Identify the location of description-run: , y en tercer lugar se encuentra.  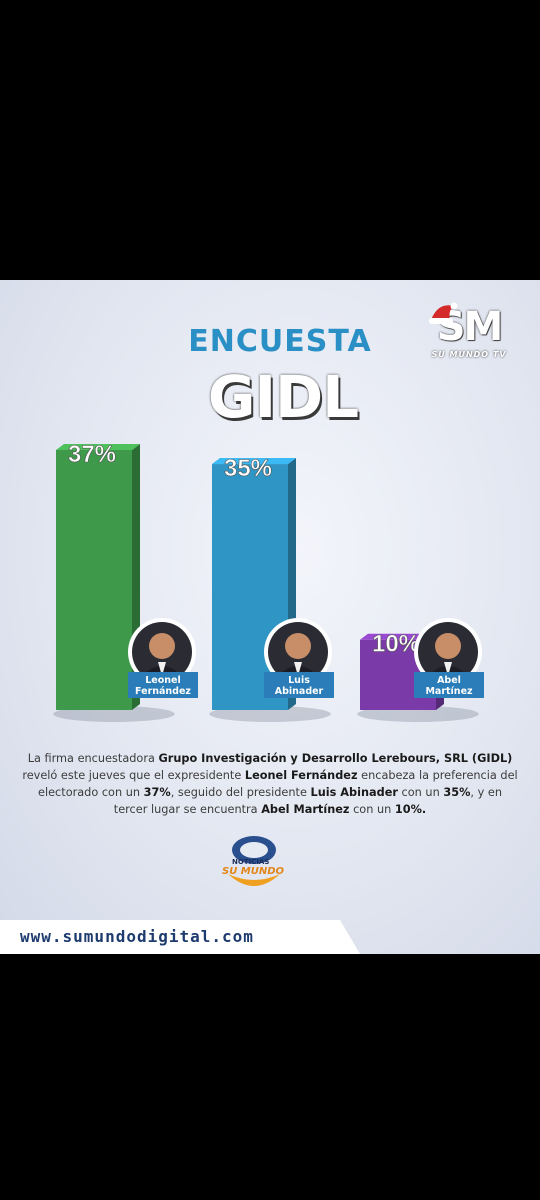
(307, 801).